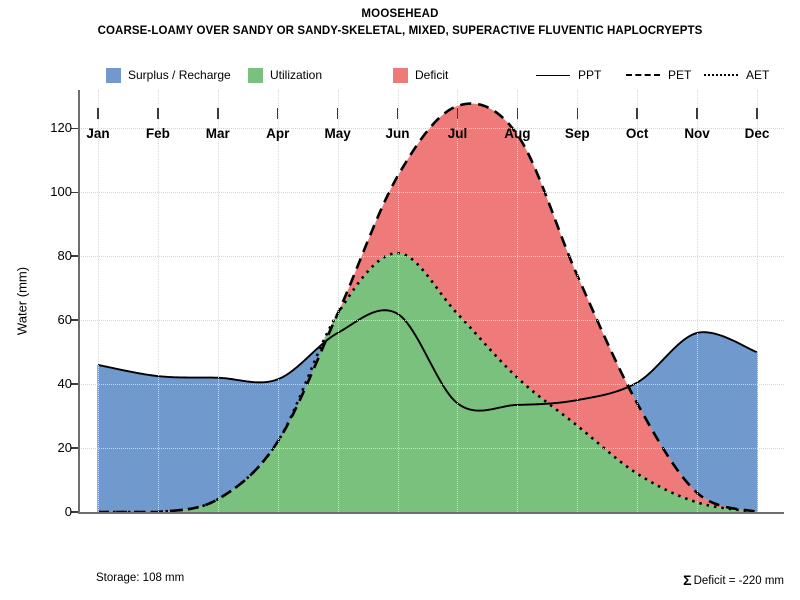 Image resolution: width=800 pixels, height=600 pixels. Describe the element at coordinates (637, 133) in the screenshot. I see `x-tick-label-oct: Oct` at that location.